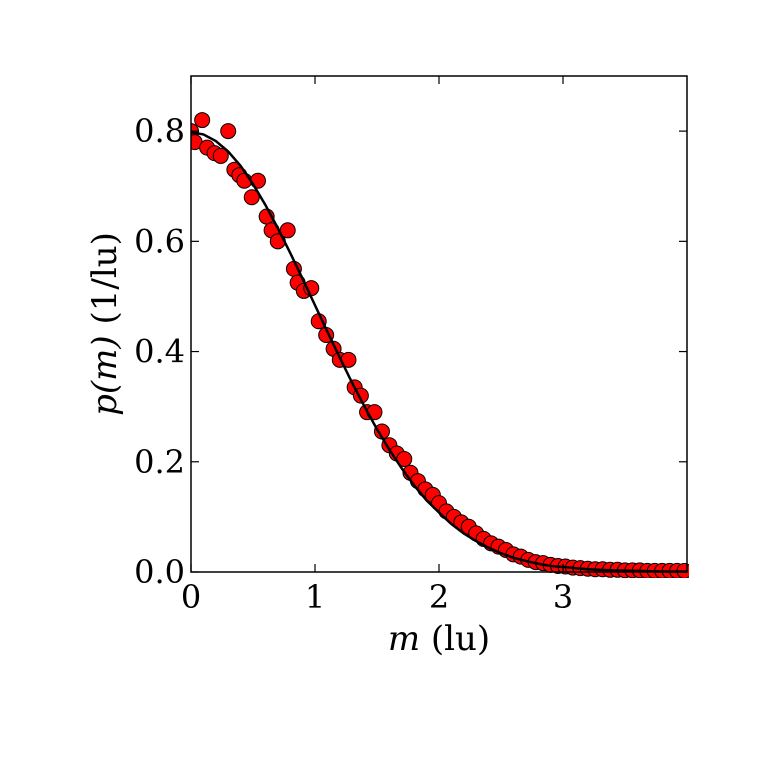  Describe the element at coordinates (455, 639) in the screenshot. I see `x-axis-unit: (lu)` at that location.